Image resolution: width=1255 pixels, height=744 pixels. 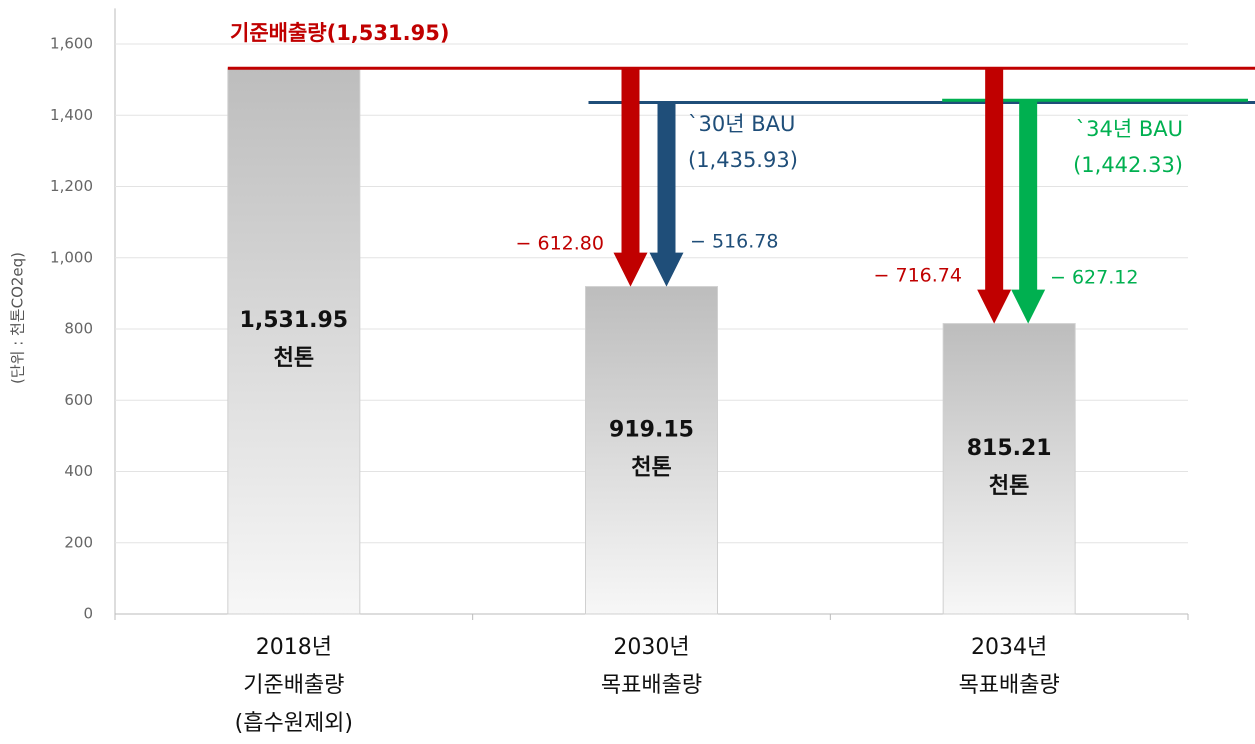 What do you see at coordinates (294, 647) in the screenshot?
I see `x-tick-label: 2018년` at bounding box center [294, 647].